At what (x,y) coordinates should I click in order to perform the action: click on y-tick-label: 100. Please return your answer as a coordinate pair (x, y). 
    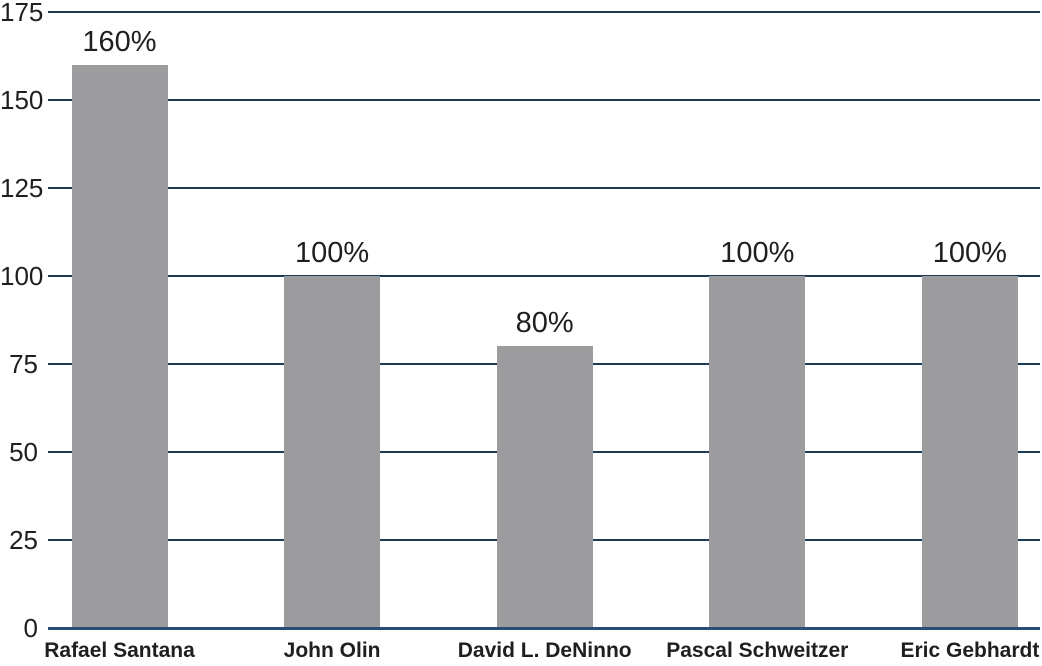
    Looking at the image, I should click on (22, 276).